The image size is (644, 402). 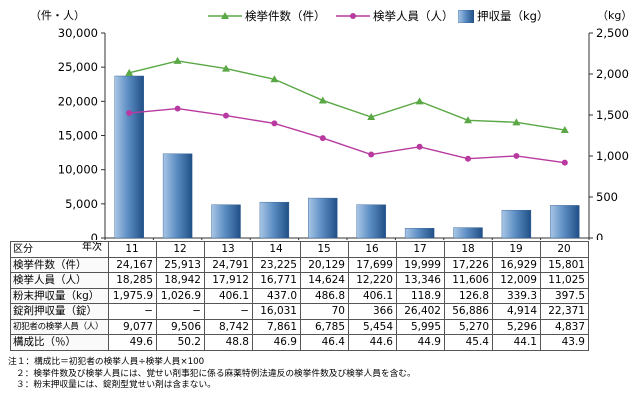 What do you see at coordinates (564, 311) in the screenshot?
I see `table-cell: 22,371` at bounding box center [564, 311].